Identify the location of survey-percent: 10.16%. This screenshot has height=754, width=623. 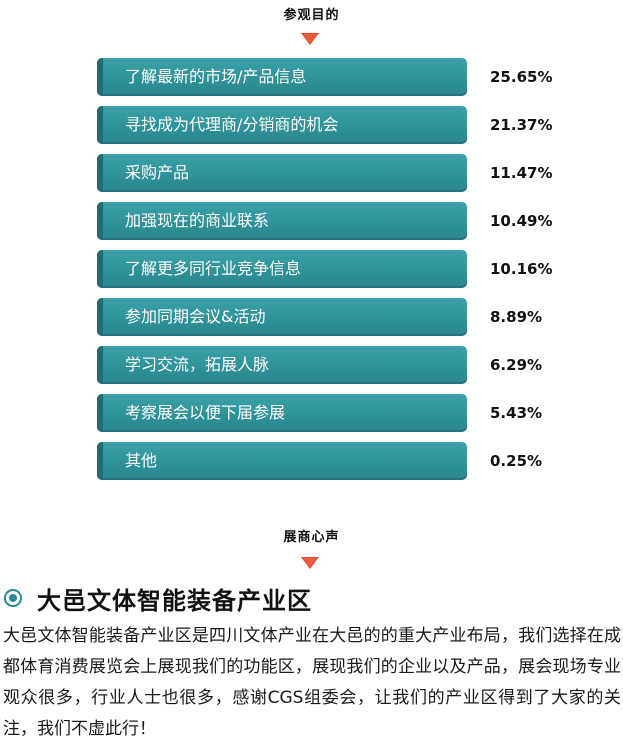
(521, 269).